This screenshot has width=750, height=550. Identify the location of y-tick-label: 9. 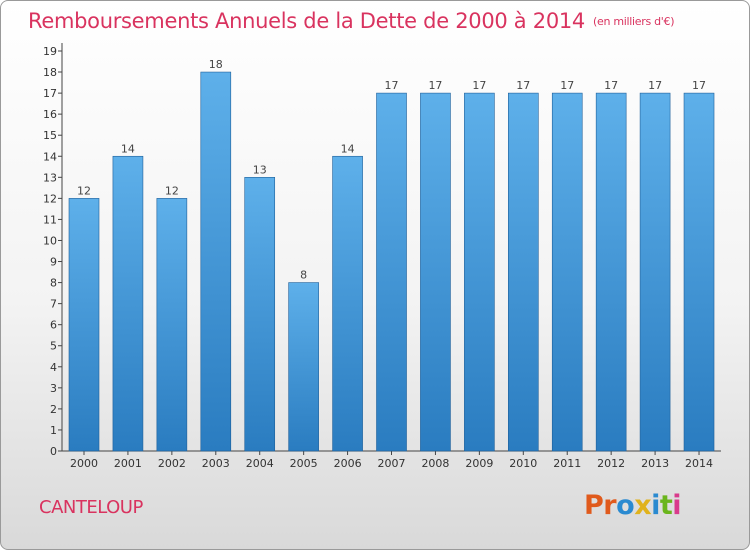
(53, 262).